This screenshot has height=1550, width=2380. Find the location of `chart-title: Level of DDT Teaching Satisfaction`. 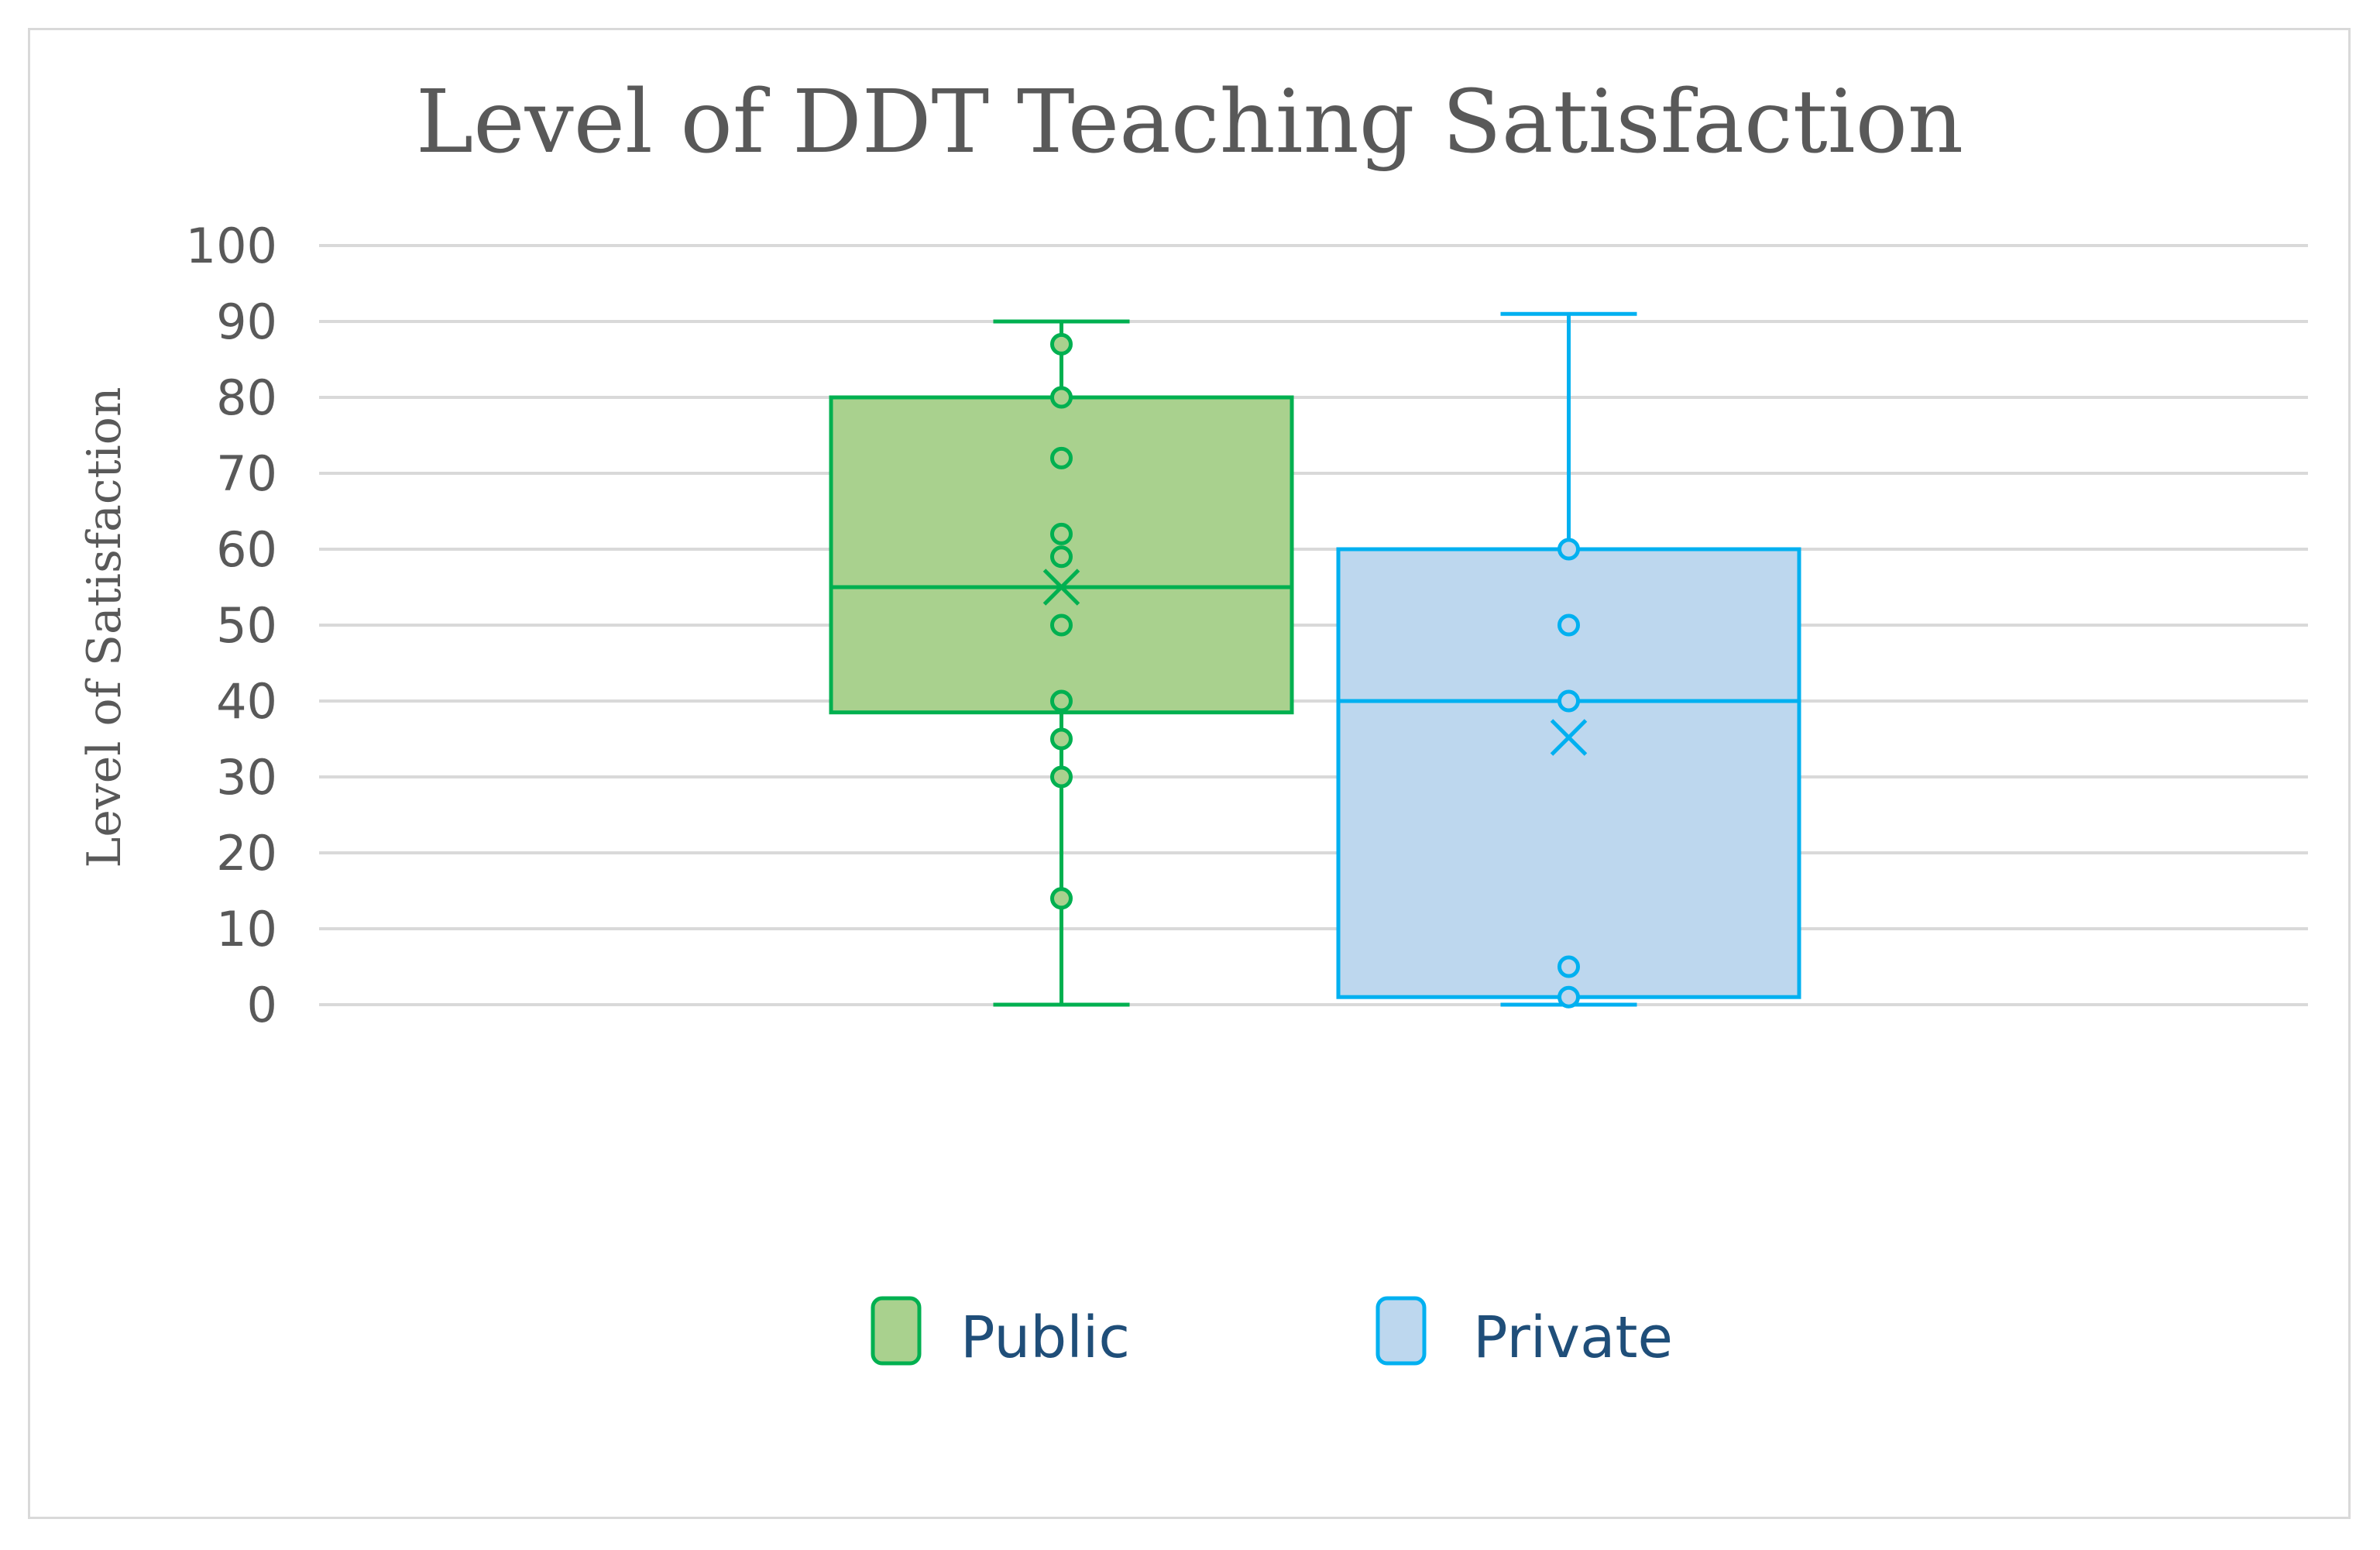

chart-title: Level of DDT Teaching Satisfaction is located at coordinates (1189, 123).